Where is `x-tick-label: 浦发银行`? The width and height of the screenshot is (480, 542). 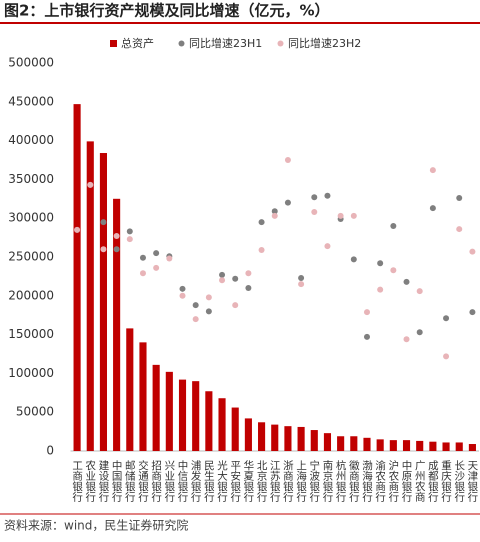
x-tick-label: 浦发银行 is located at coordinates (196, 481).